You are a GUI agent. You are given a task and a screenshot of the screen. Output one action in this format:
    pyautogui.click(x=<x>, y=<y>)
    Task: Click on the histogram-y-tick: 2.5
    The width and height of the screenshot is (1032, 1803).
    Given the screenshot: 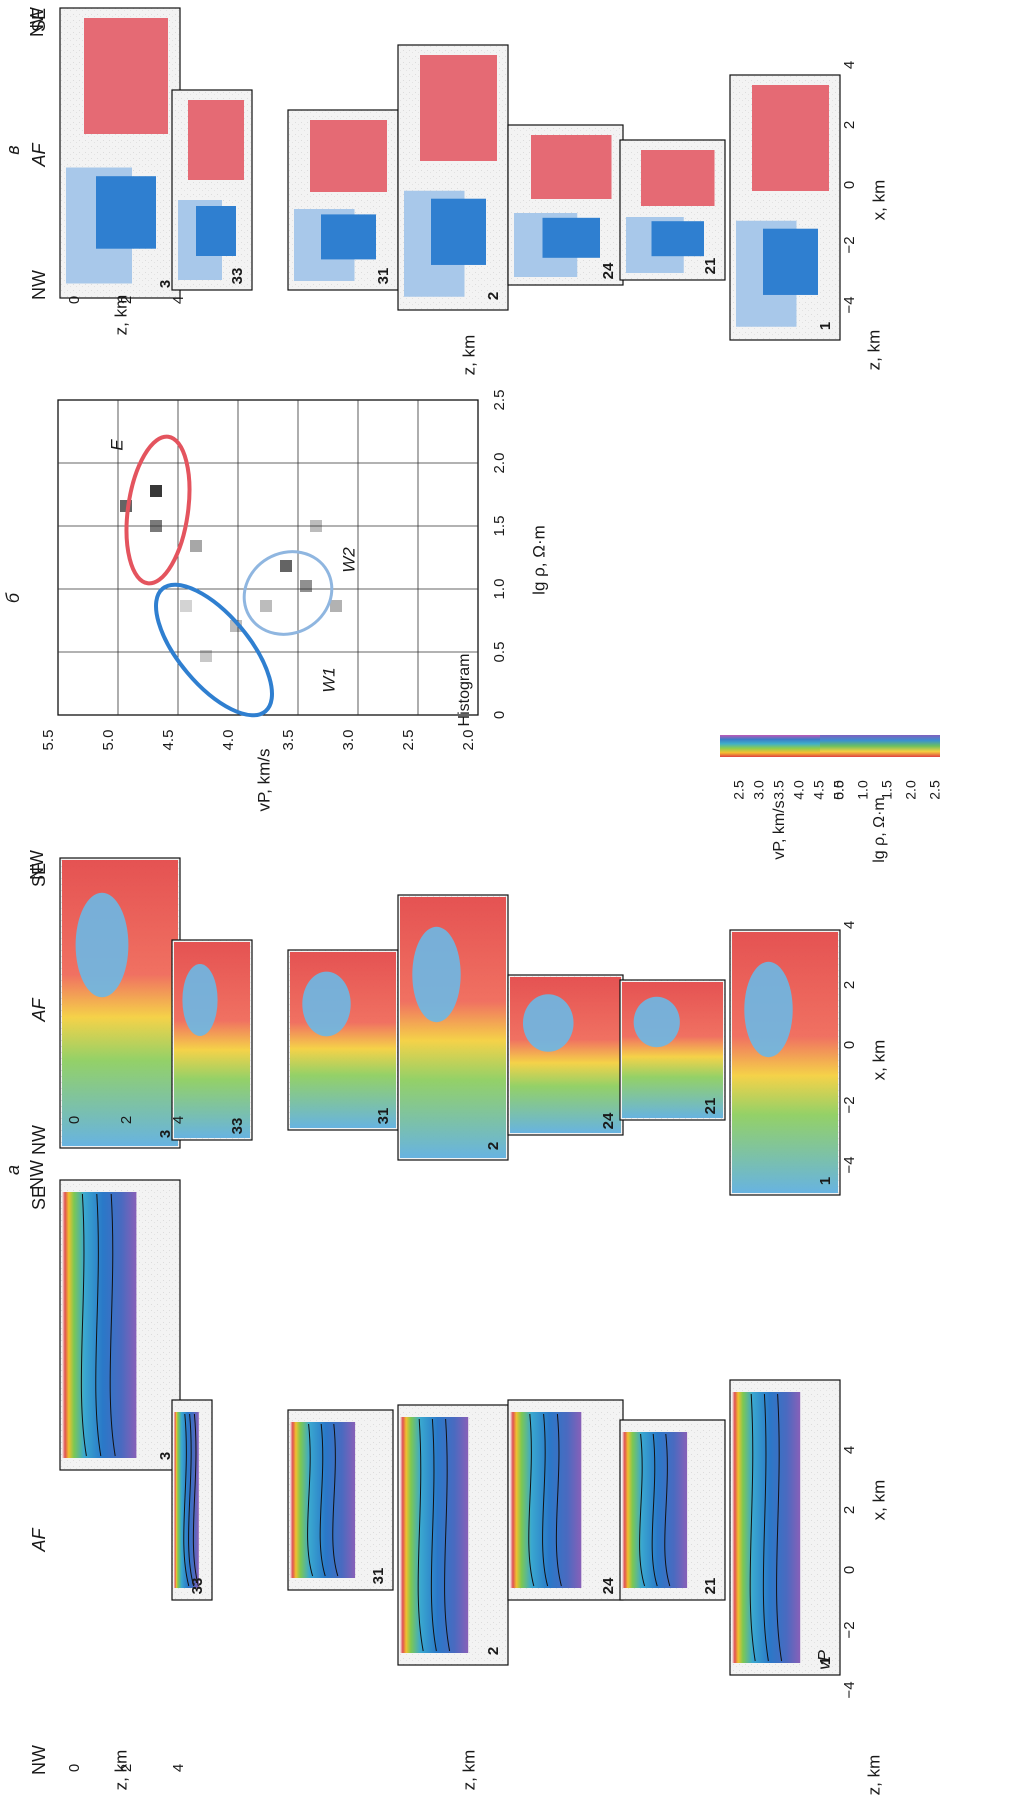 What is the action you would take?
    pyautogui.click(x=408, y=740)
    